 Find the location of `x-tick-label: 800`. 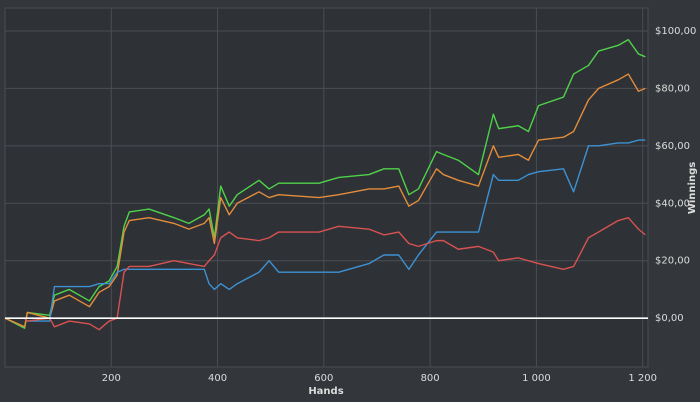

x-tick-label: 800 is located at coordinates (430, 378).